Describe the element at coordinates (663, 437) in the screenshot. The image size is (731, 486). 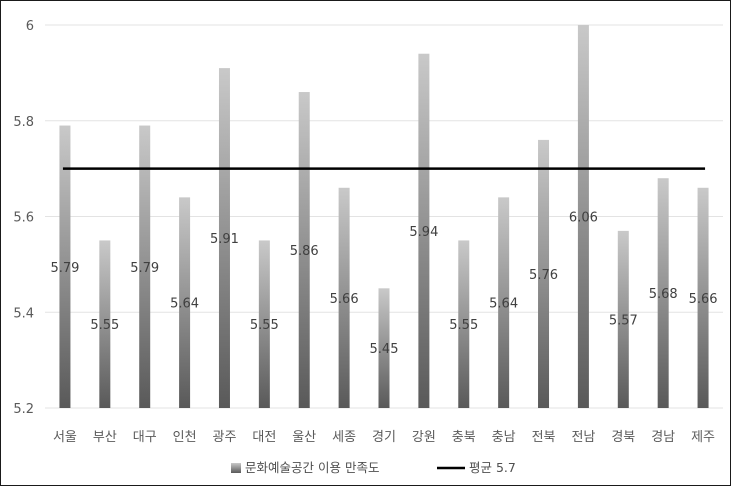
I see `x-tick-label: 경남` at that location.